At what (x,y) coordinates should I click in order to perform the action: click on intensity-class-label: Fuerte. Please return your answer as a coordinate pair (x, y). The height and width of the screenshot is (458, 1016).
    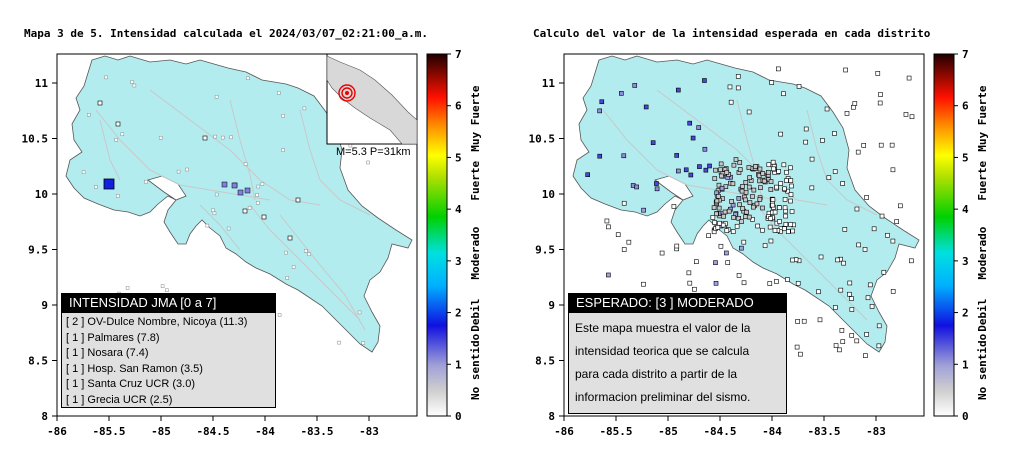
    Looking at the image, I should click on (982, 180).